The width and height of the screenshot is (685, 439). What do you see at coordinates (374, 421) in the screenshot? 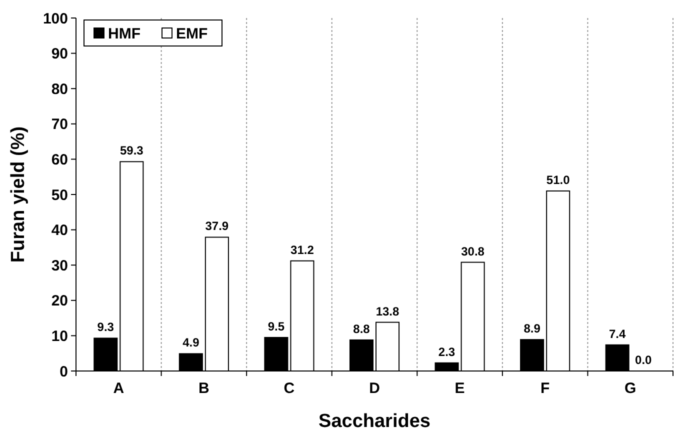
I see `x-axis-title: Saccharides` at bounding box center [374, 421].